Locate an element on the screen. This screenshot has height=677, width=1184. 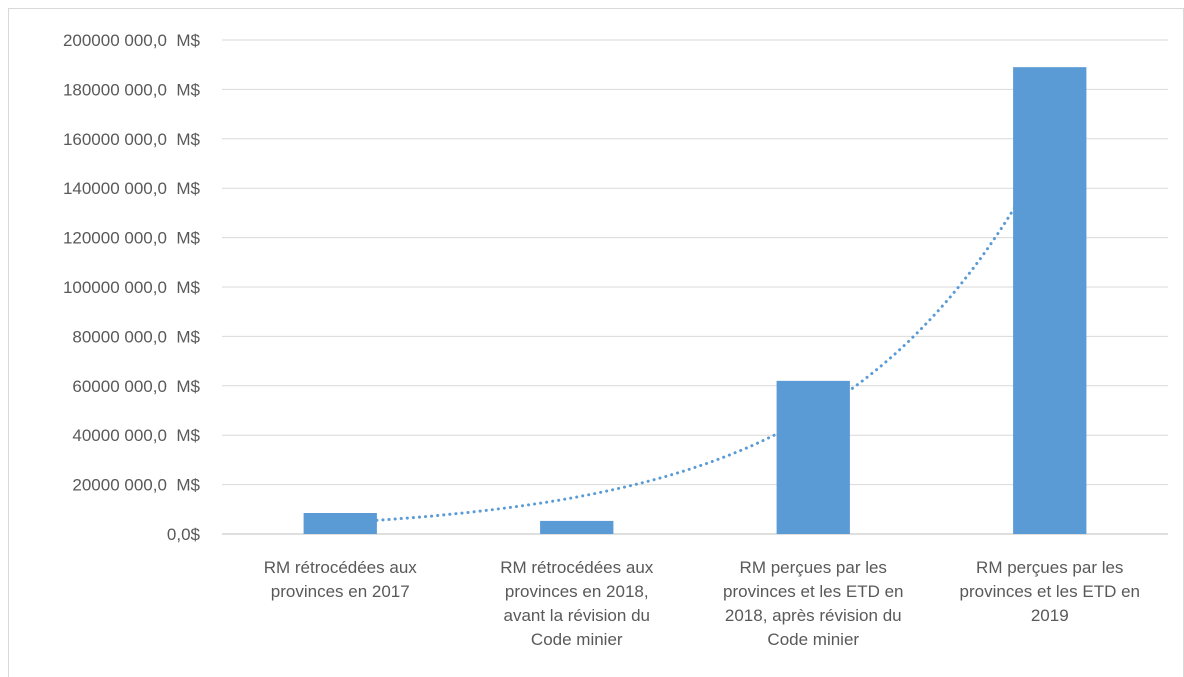
y-tick-label: 60000 000,0 M$ is located at coordinates (136, 386).